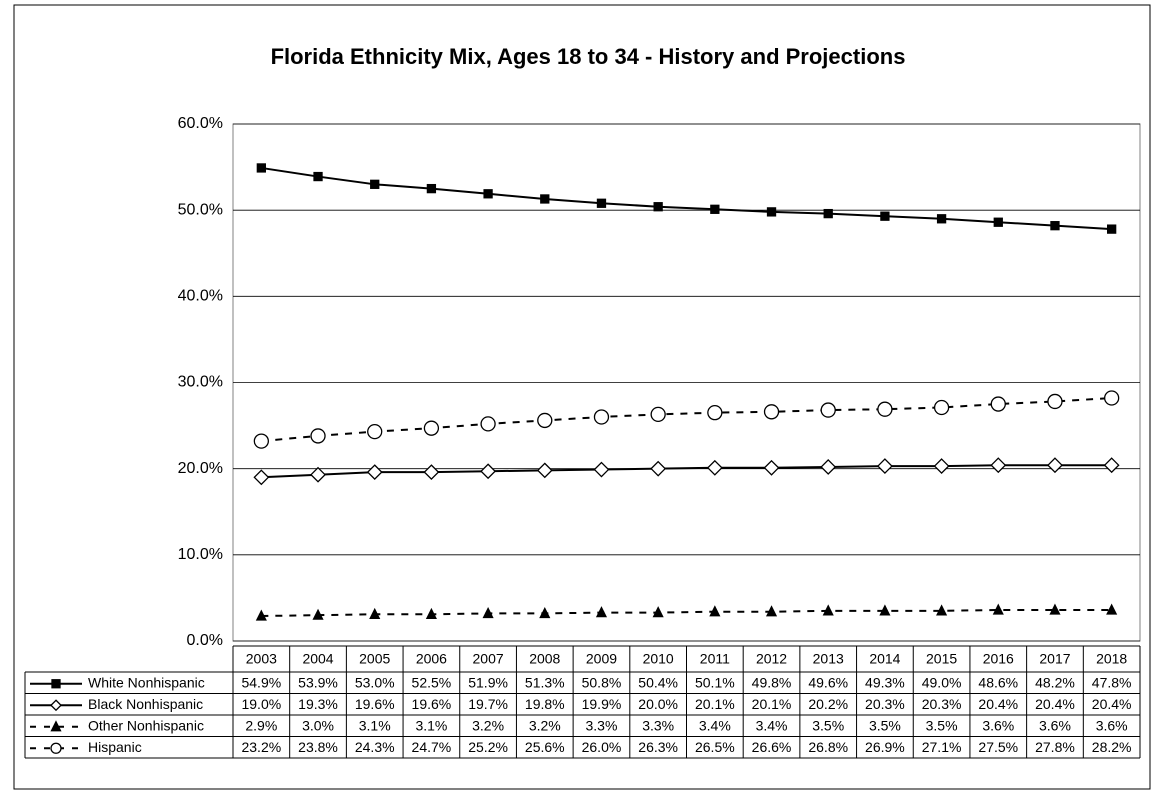 This screenshot has width=1158, height=795. Describe the element at coordinates (432, 704) in the screenshot. I see `table-cell: 19.6%` at that location.